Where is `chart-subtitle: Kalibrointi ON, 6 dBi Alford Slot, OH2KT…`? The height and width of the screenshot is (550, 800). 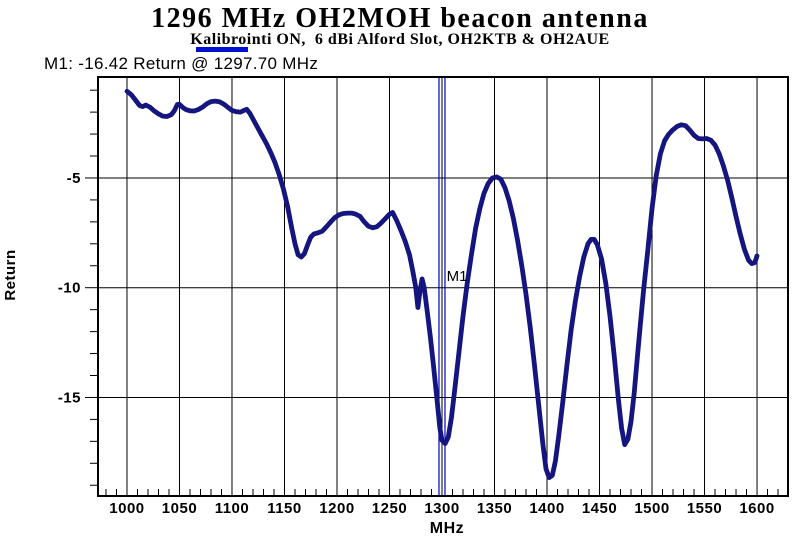 chart-subtitle: Kalibrointi ON, 6 dBi Alford Slot, OH2KT… is located at coordinates (400, 39).